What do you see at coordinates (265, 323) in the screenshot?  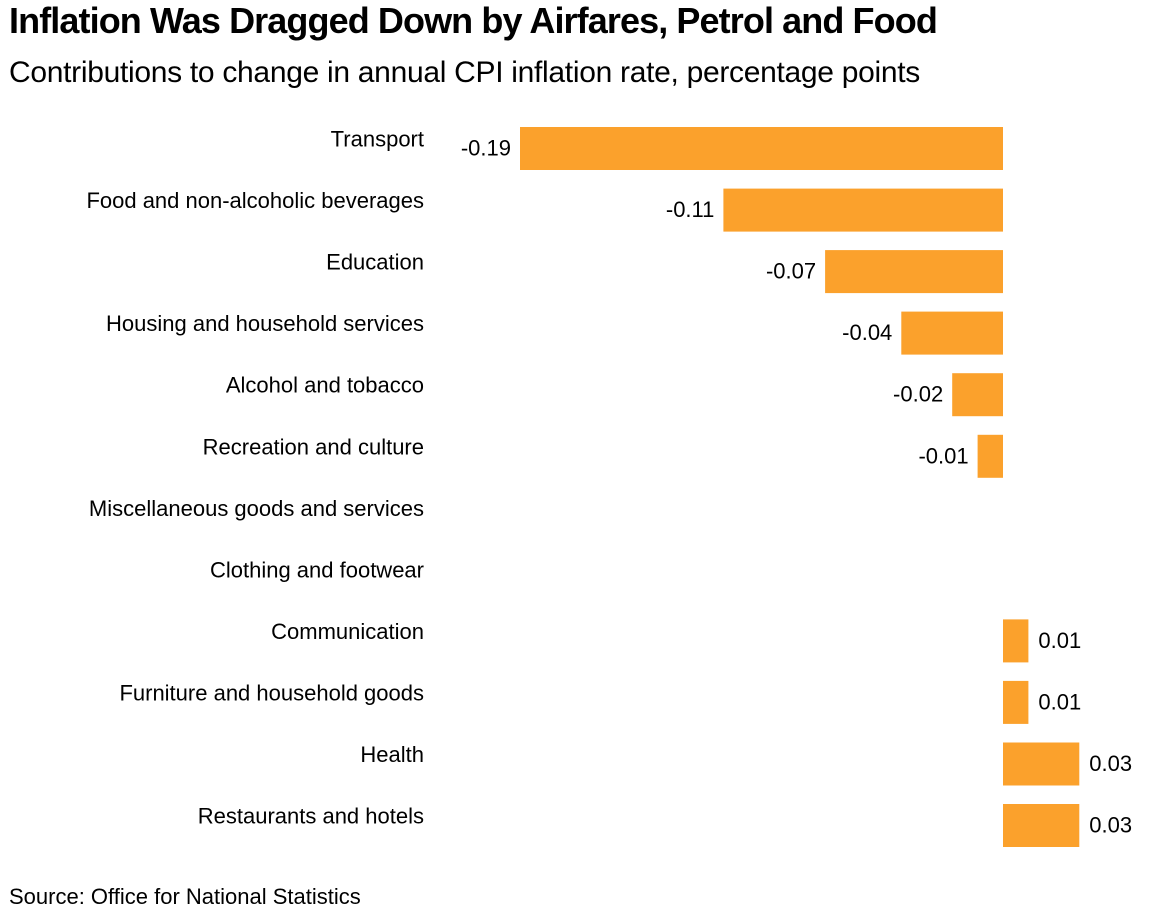 I see `category-label-housing-and-household-services: Housing and household services` at bounding box center [265, 323].